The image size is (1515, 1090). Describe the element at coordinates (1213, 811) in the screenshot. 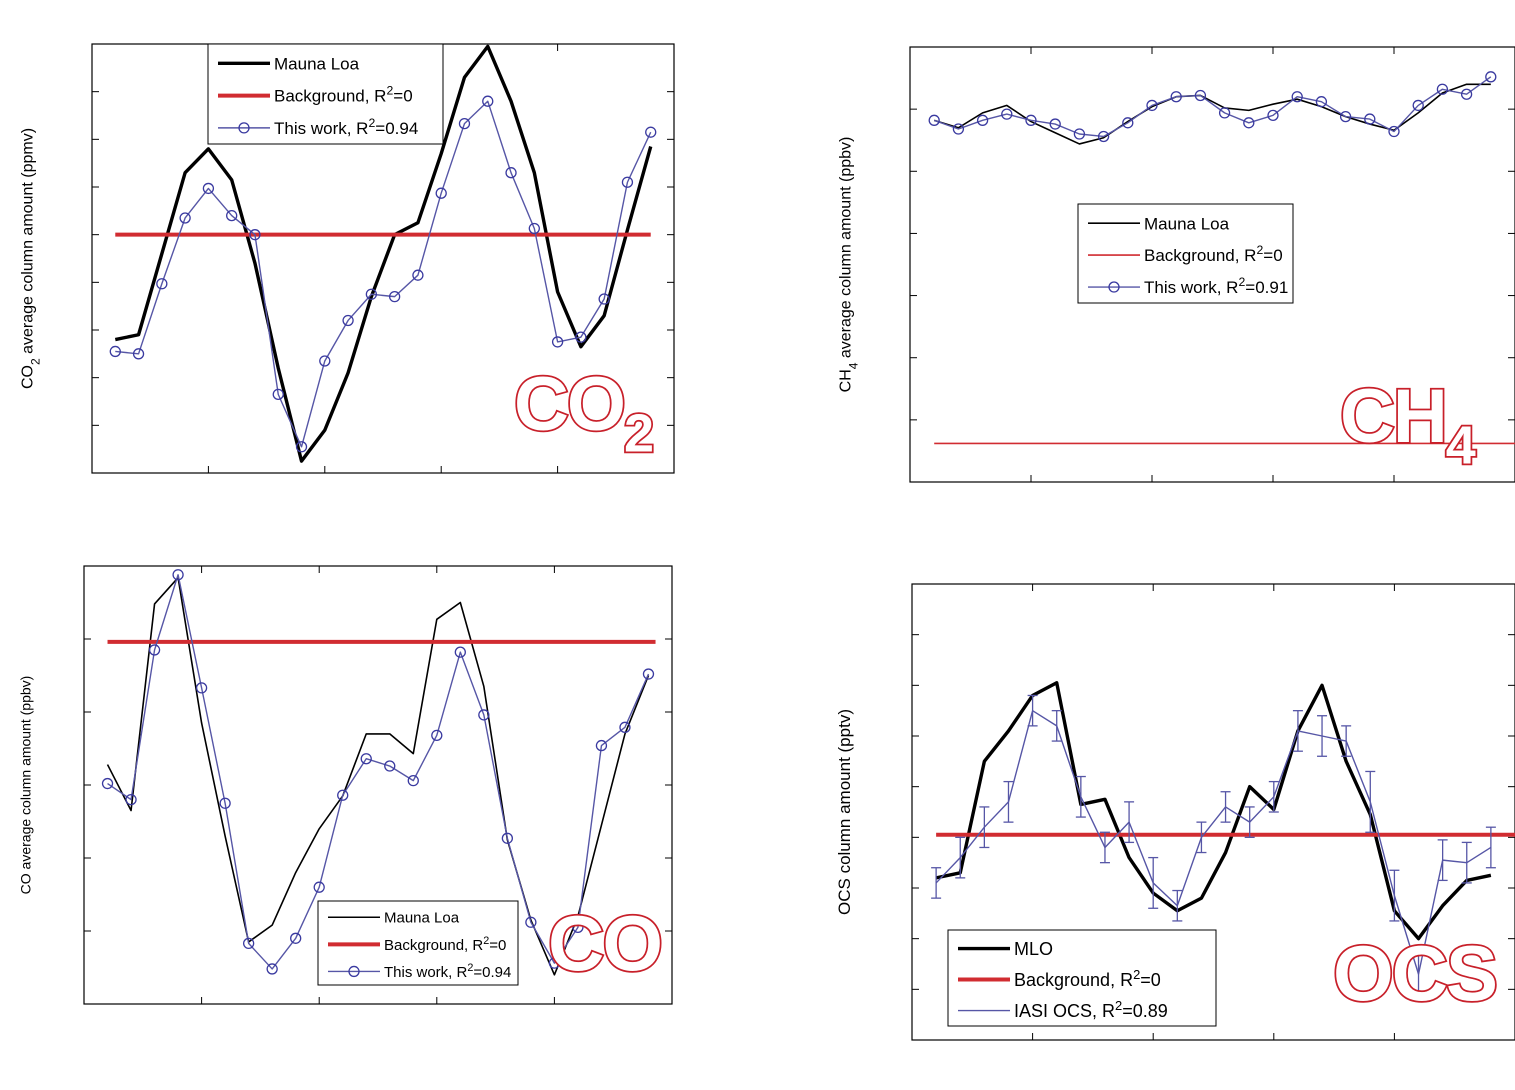

I see `series-line-mlo` at that location.